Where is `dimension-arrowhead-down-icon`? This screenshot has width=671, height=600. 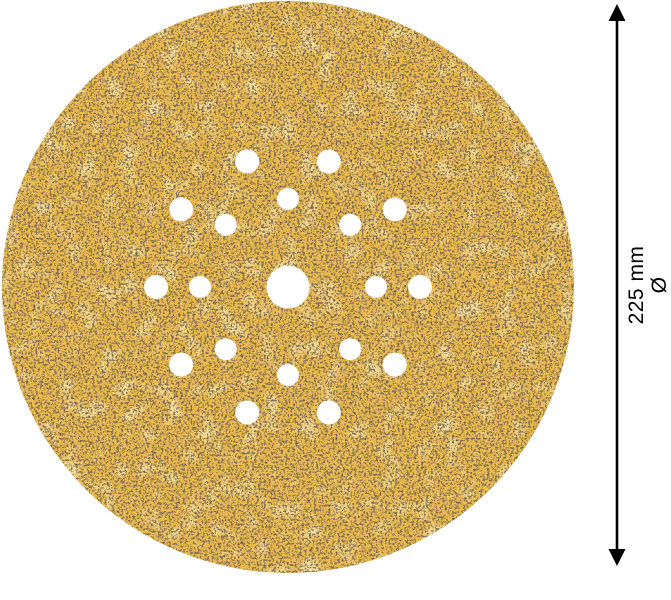 dimension-arrowhead-down-icon is located at coordinates (617, 557).